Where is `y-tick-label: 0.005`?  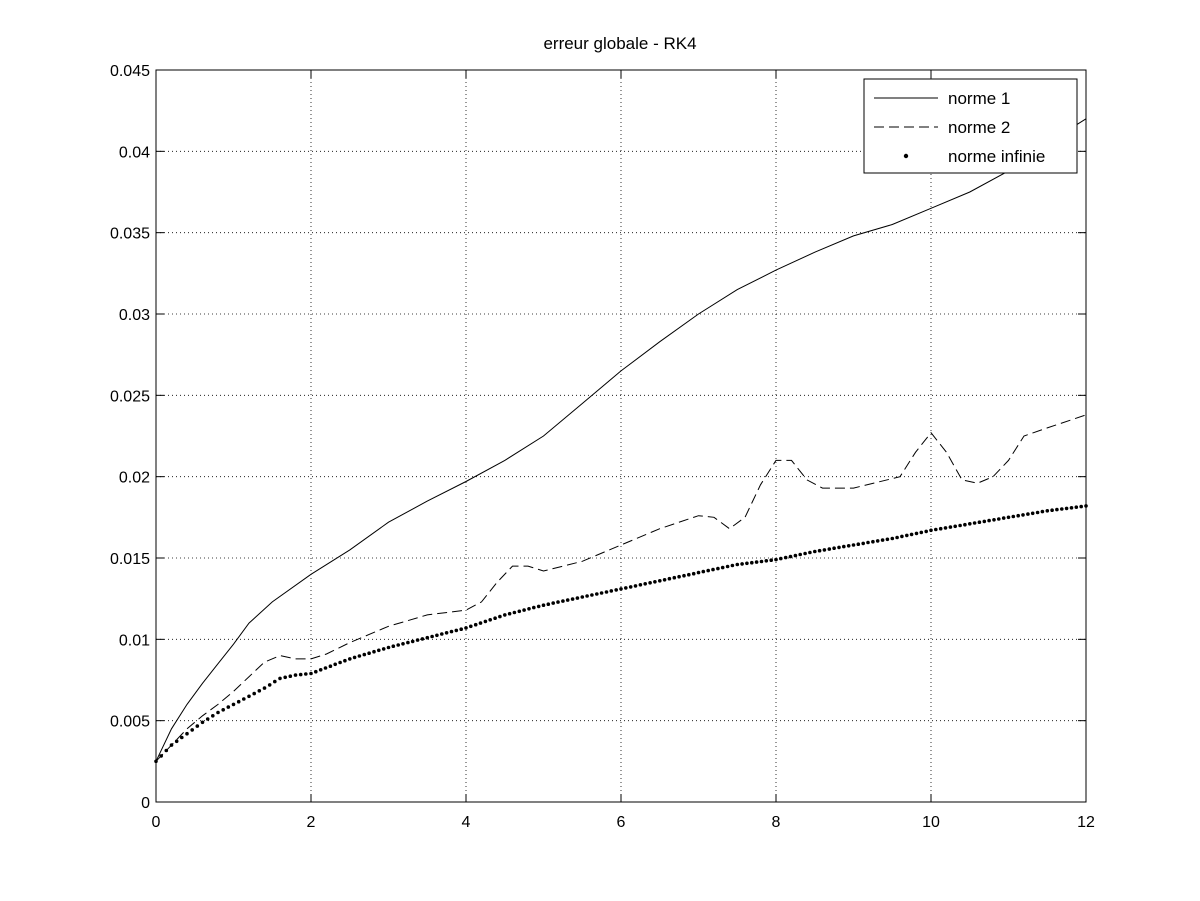
y-tick-label: 0.005 is located at coordinates (130, 722).